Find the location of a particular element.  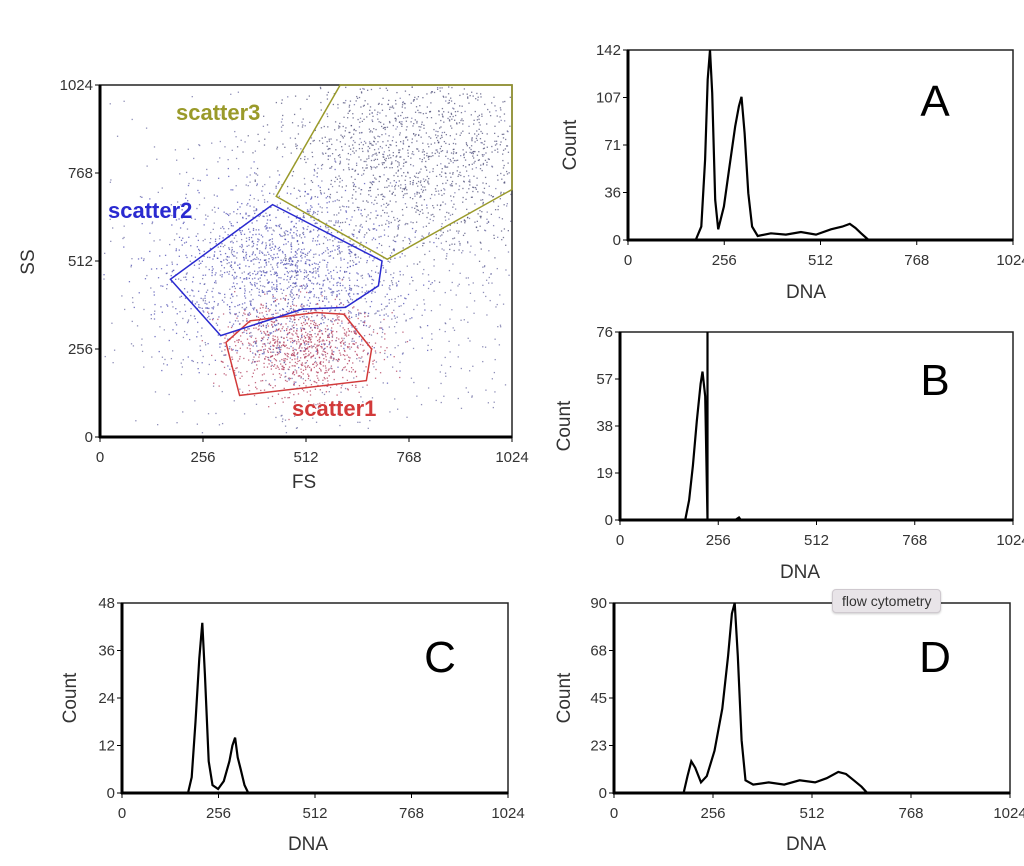

y-tick-label: 71 is located at coordinates (612, 145).